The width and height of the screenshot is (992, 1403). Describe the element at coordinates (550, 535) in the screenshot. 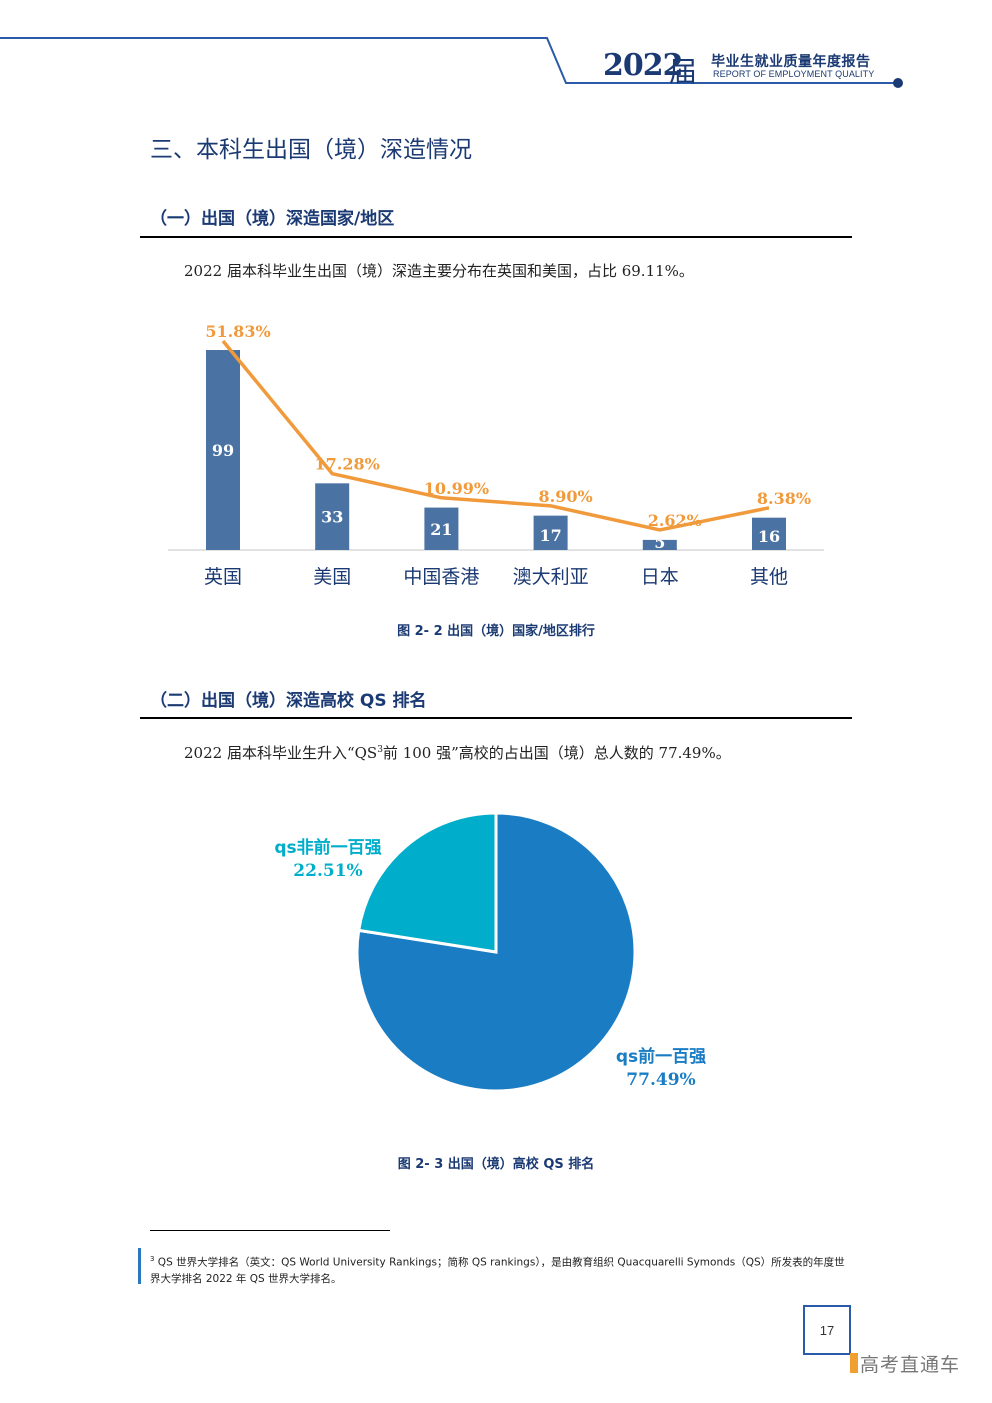

I see `bar-value-3: 17` at that location.